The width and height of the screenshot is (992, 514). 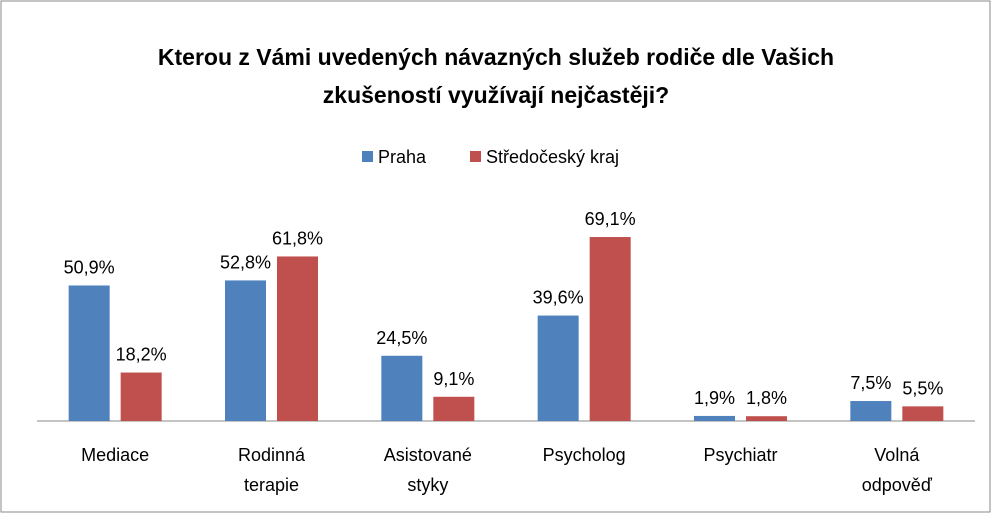 What do you see at coordinates (245, 262) in the screenshot?
I see `data-label: 52,8%` at bounding box center [245, 262].